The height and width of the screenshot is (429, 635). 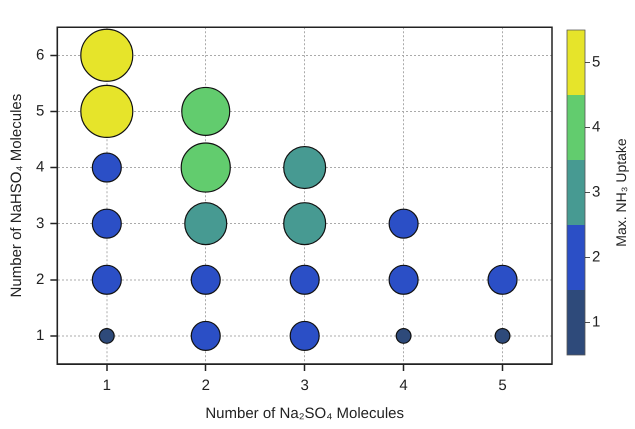 I want to click on y-tick-label: 1, so click(x=40, y=335).